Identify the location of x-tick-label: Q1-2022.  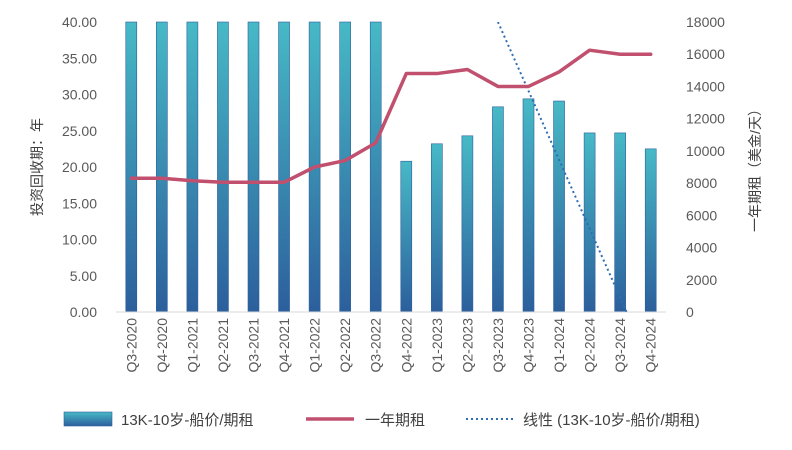
(315, 345).